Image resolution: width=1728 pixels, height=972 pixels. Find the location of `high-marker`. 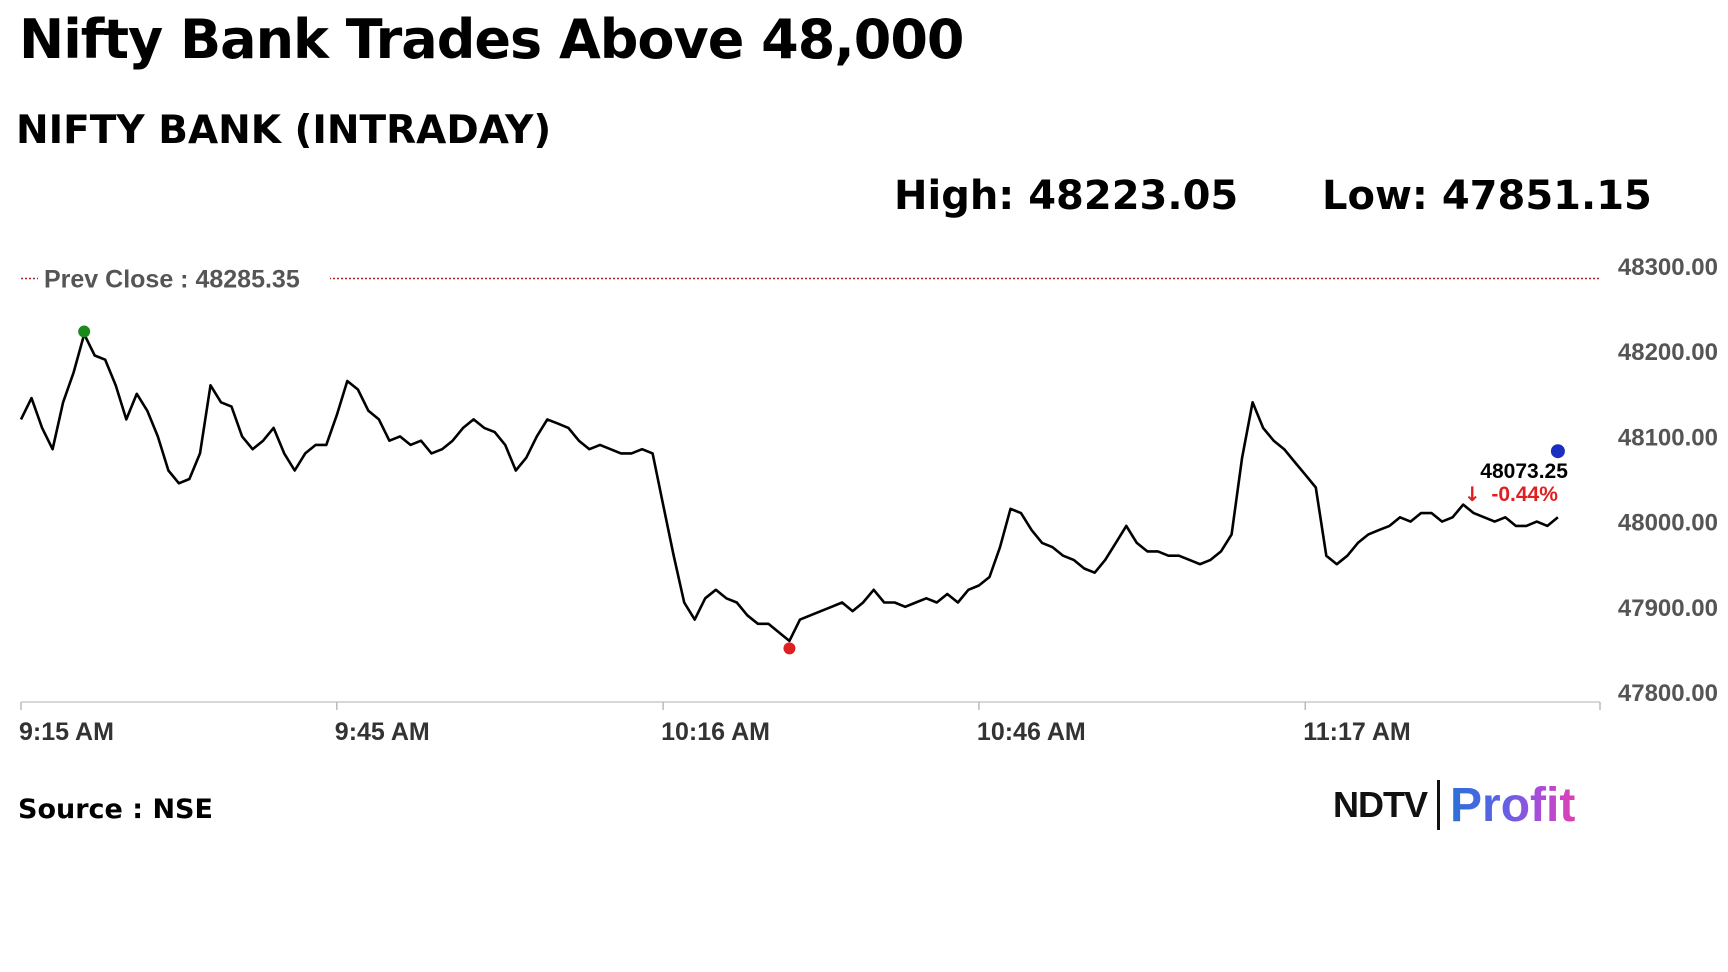

high-marker is located at coordinates (84, 331).